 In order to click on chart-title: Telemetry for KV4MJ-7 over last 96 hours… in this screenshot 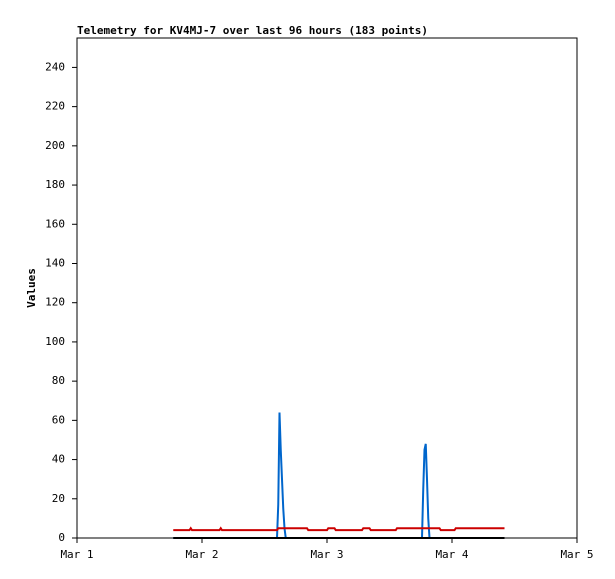, I will do `click(252, 30)`.